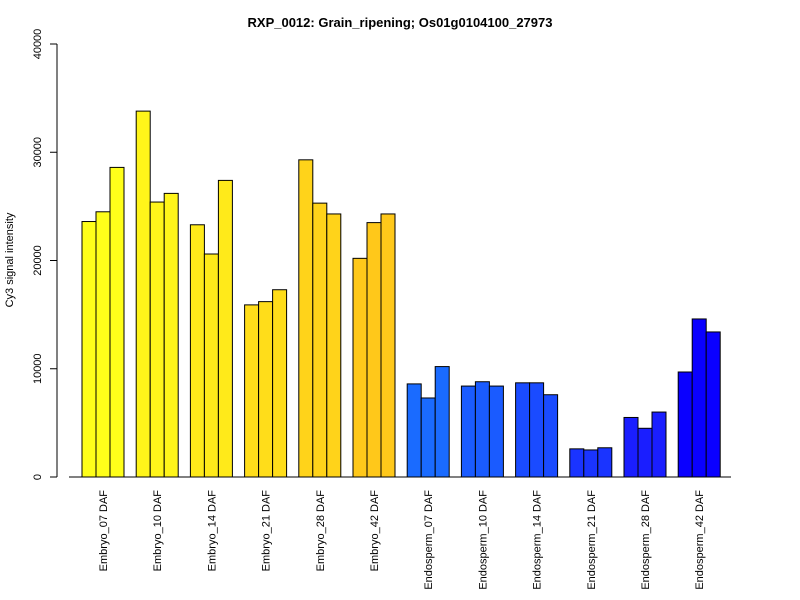 The width and height of the screenshot is (800, 600). What do you see at coordinates (104, 531) in the screenshot?
I see `x-category-label: Embryo_07 DAF` at bounding box center [104, 531].